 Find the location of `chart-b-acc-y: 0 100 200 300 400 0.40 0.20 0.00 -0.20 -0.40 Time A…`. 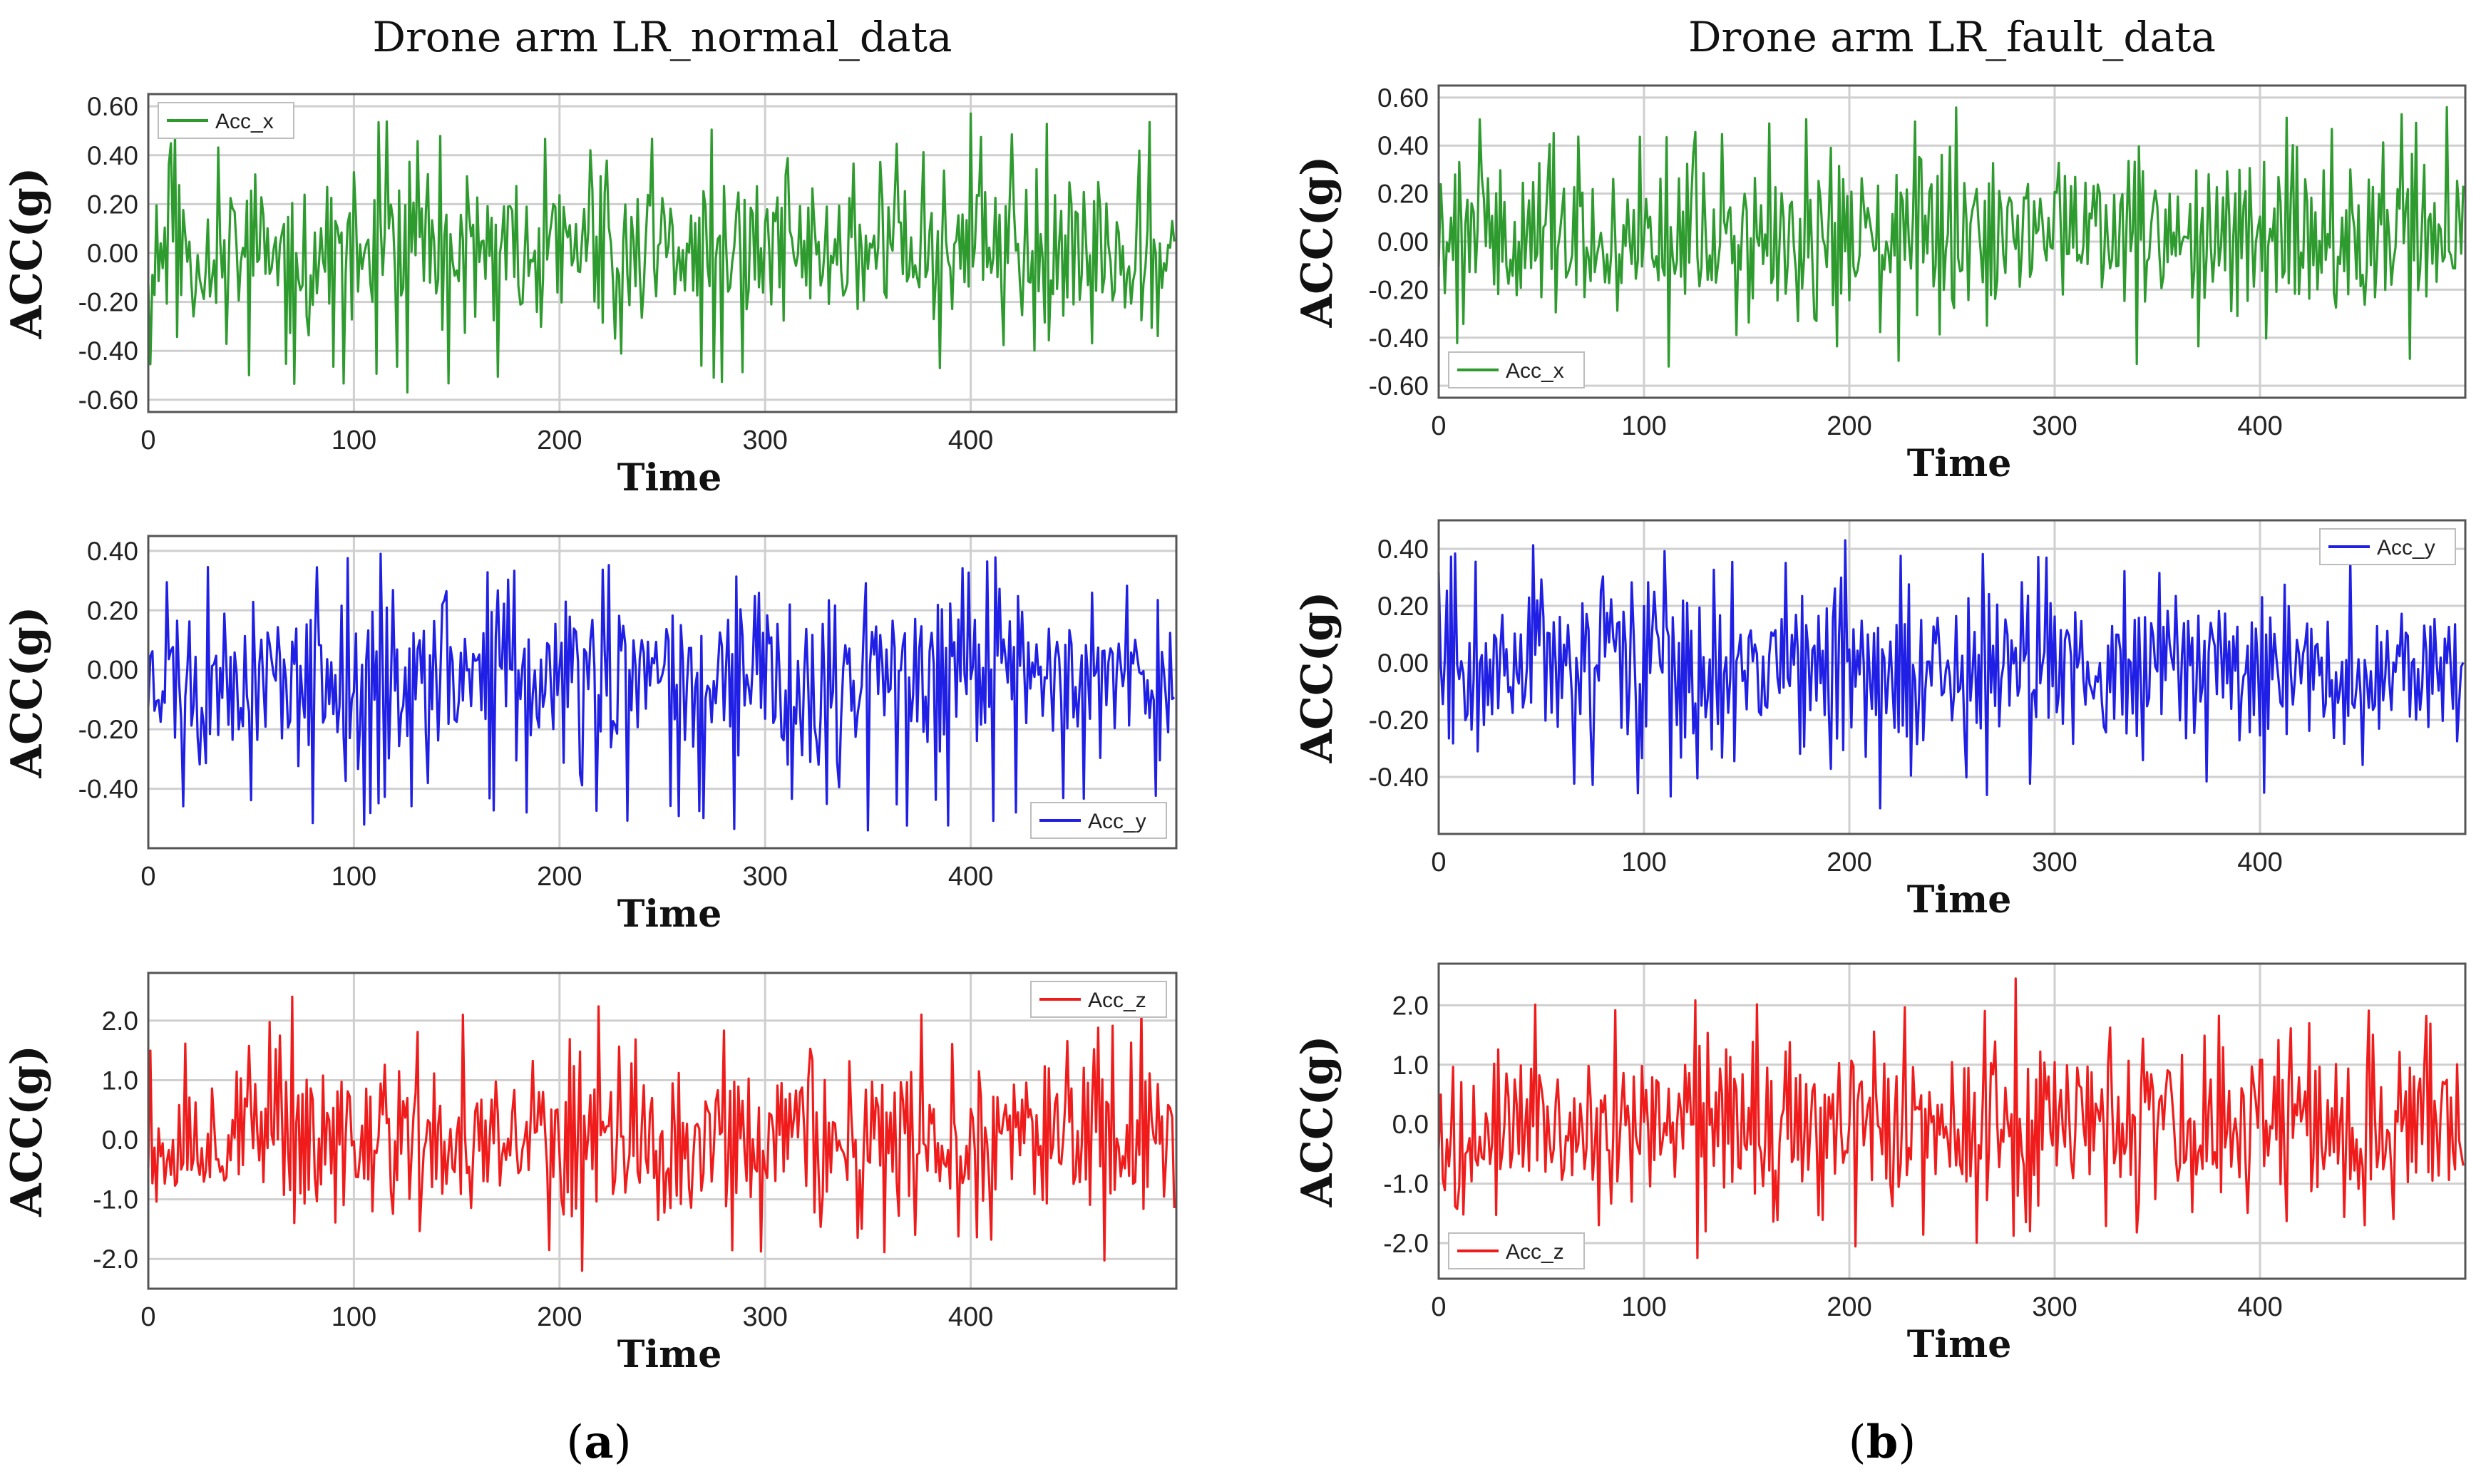

chart-b-acc-y: 0 100 200 300 400 0.40 0.20 0.00 -0.20 -0.40 Time A… is located at coordinates (1880, 720).